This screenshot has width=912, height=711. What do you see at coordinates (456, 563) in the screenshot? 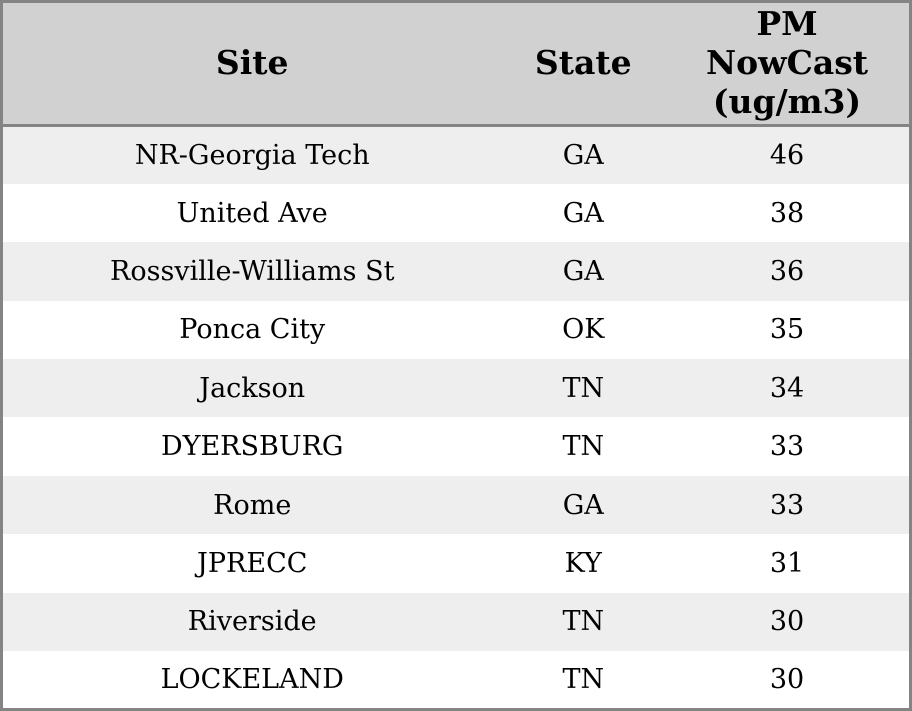
I see `table-row: JPRECC KY 31` at bounding box center [456, 563].